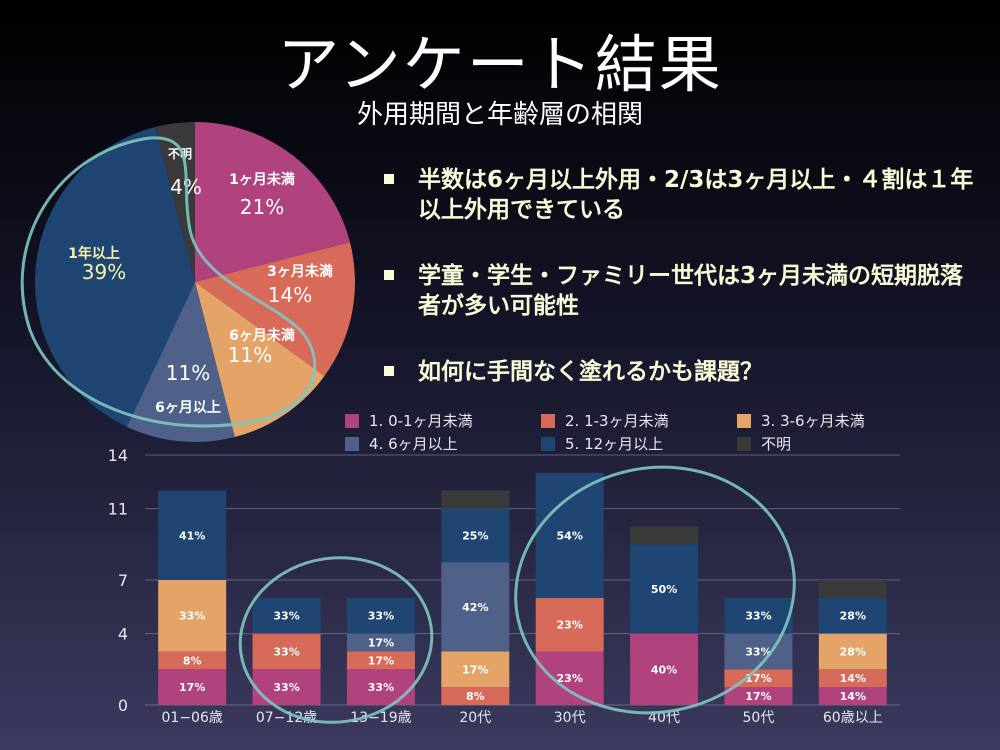 The height and width of the screenshot is (750, 1000). I want to click on legend-item: 2. 1-3ヶ月未満, so click(639, 420).